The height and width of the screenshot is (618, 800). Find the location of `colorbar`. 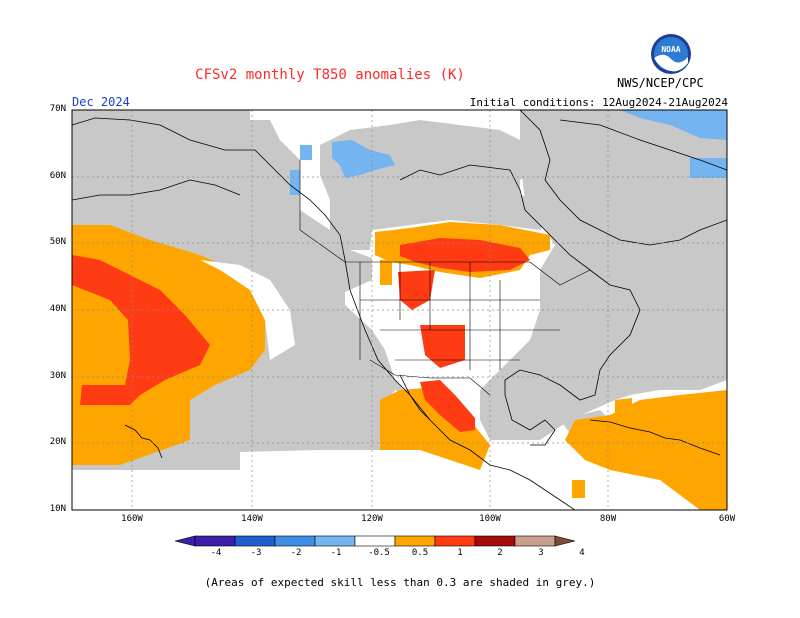

colorbar is located at coordinates (375, 541).